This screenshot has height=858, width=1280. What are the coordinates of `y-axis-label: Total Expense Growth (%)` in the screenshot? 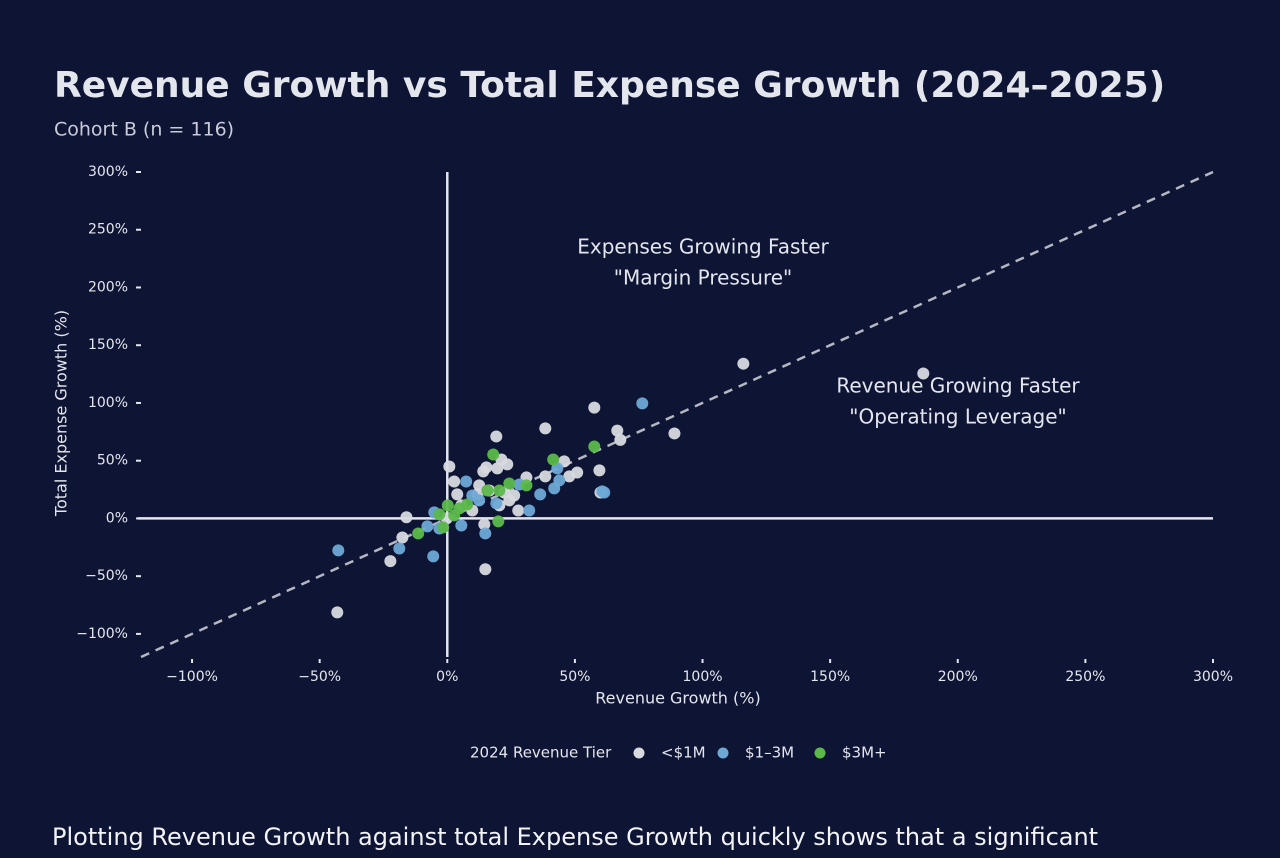 It's located at (61, 413).